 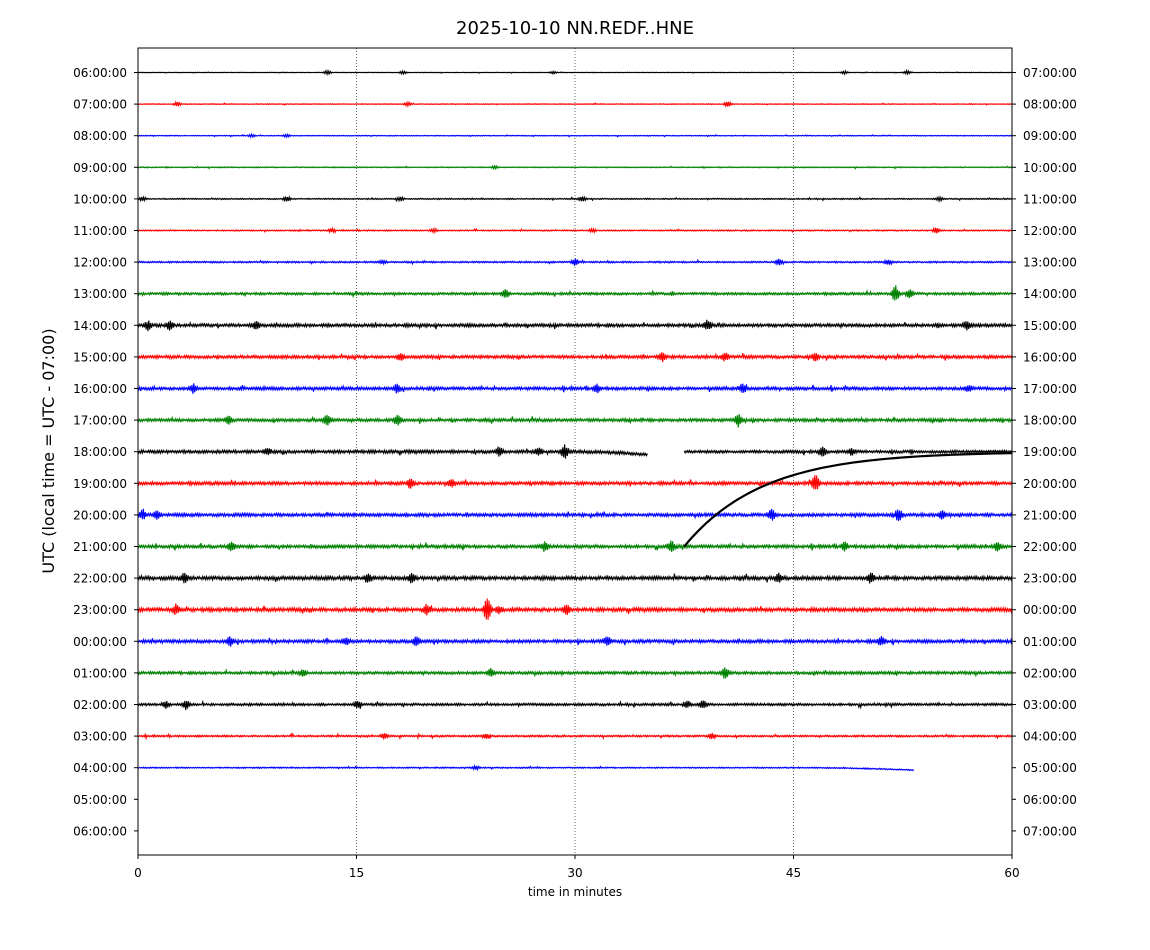 I want to click on y-tick-label-right: 00:00:00, so click(x=1050, y=610).